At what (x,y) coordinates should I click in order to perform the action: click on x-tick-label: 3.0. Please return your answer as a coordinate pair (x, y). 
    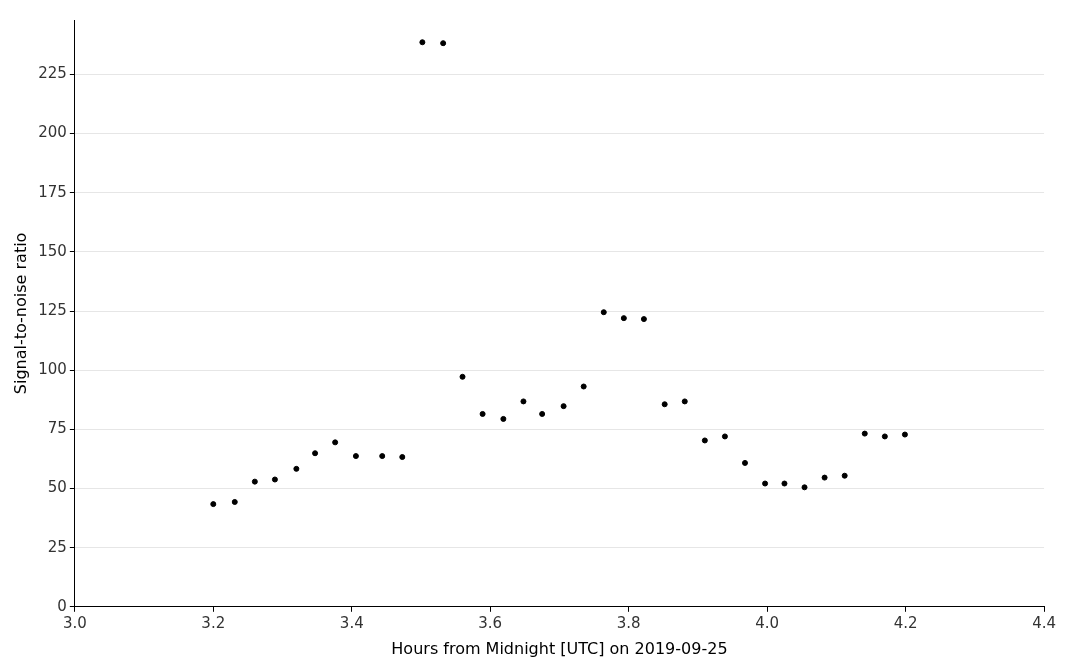
    Looking at the image, I should click on (74, 622).